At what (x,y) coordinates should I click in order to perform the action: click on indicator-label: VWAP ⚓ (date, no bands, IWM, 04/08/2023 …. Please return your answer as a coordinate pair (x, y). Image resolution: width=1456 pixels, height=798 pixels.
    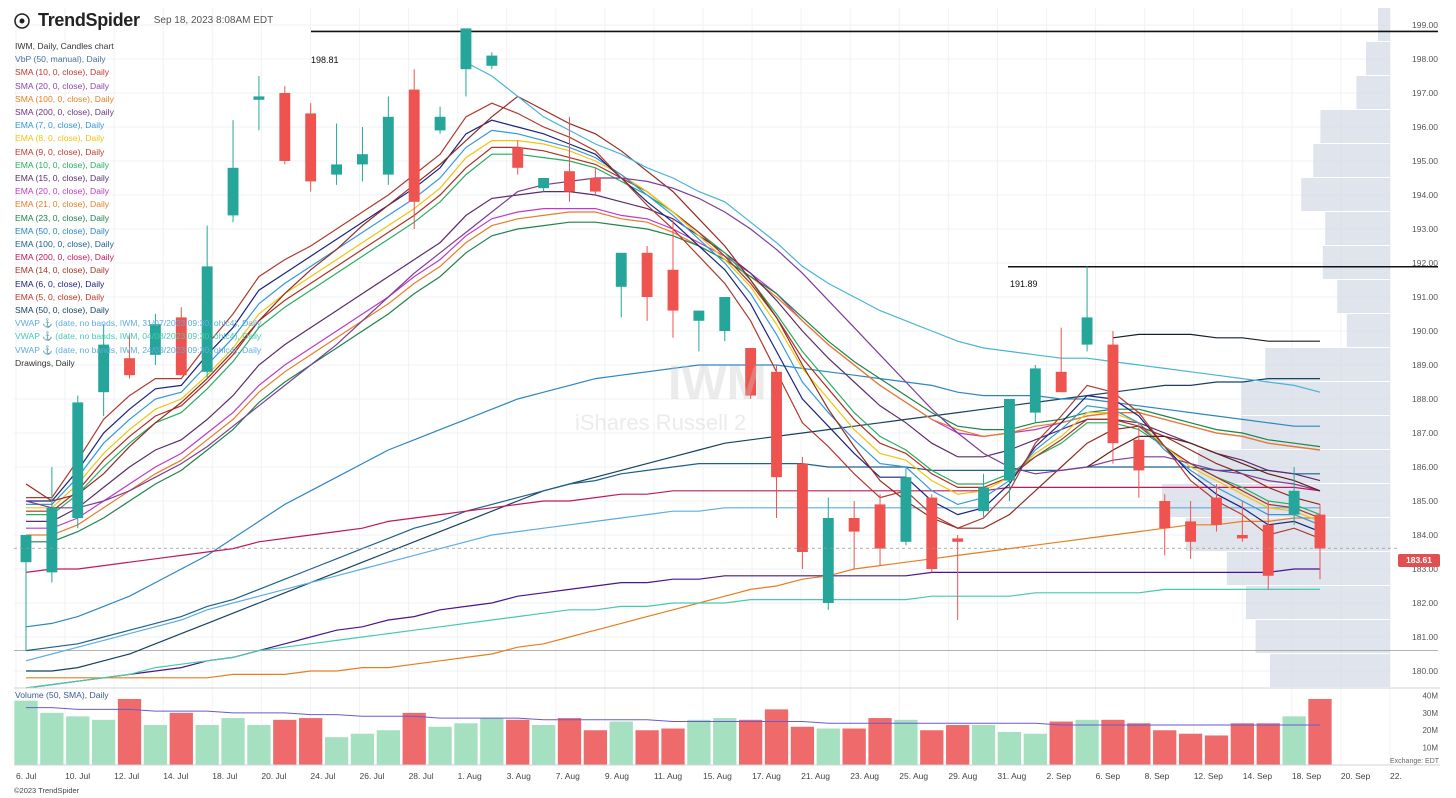
    Looking at the image, I should click on (138, 336).